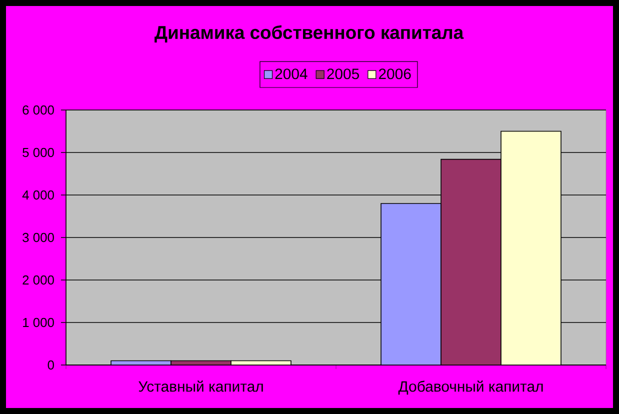 Image resolution: width=619 pixels, height=414 pixels. What do you see at coordinates (343, 74) in the screenshot?
I see `legend-label: 2005` at bounding box center [343, 74].